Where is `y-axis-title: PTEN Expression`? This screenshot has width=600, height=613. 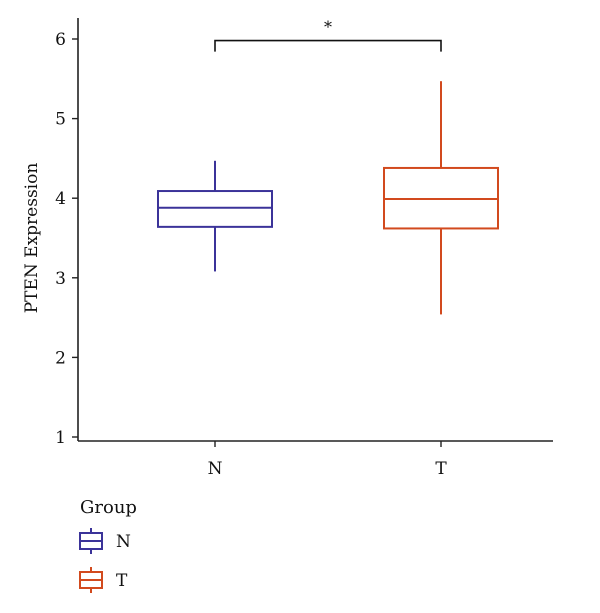
y-axis-title: PTEN Expression is located at coordinates (32, 238).